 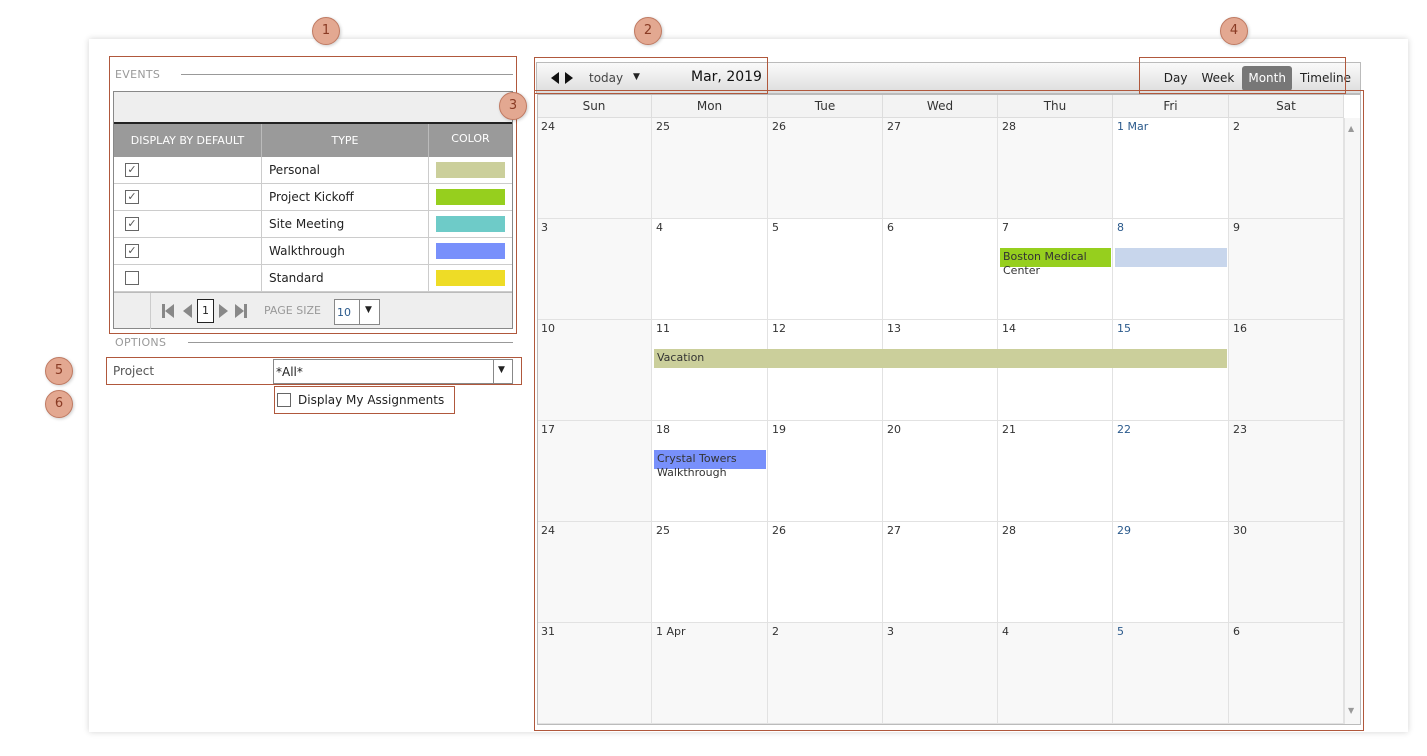 I want to click on page-number: 1, so click(x=205, y=311).